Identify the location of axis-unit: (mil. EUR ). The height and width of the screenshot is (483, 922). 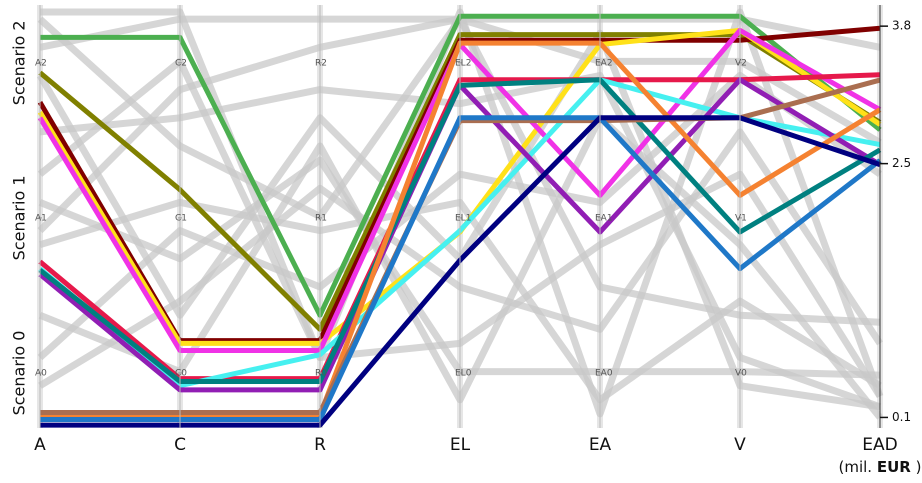
(880, 467).